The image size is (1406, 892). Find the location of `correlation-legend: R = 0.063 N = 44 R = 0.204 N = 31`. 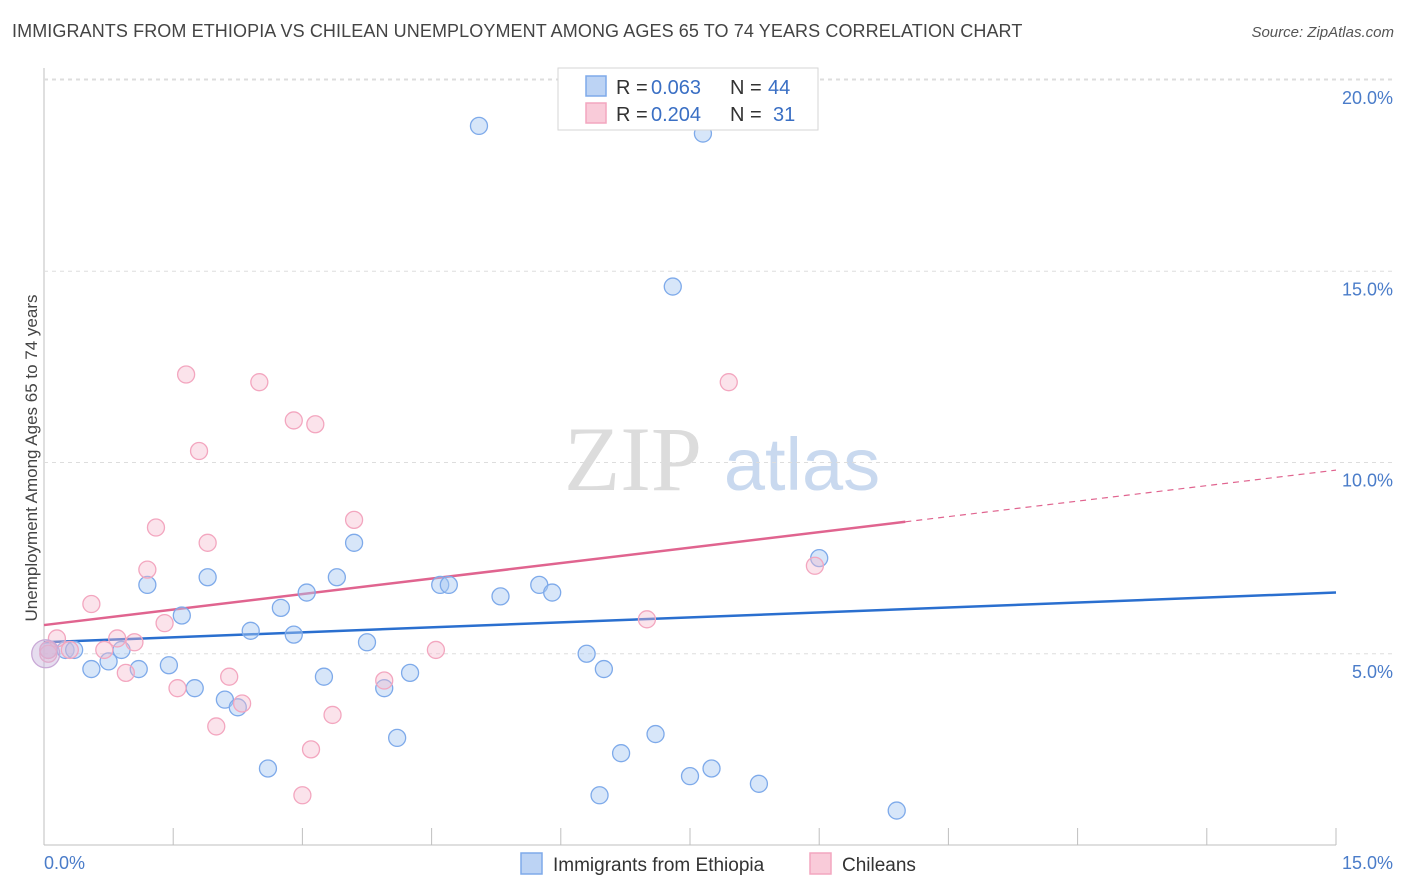

correlation-legend: R = 0.063 N = 44 R = 0.204 N = 31 is located at coordinates (688, 99).